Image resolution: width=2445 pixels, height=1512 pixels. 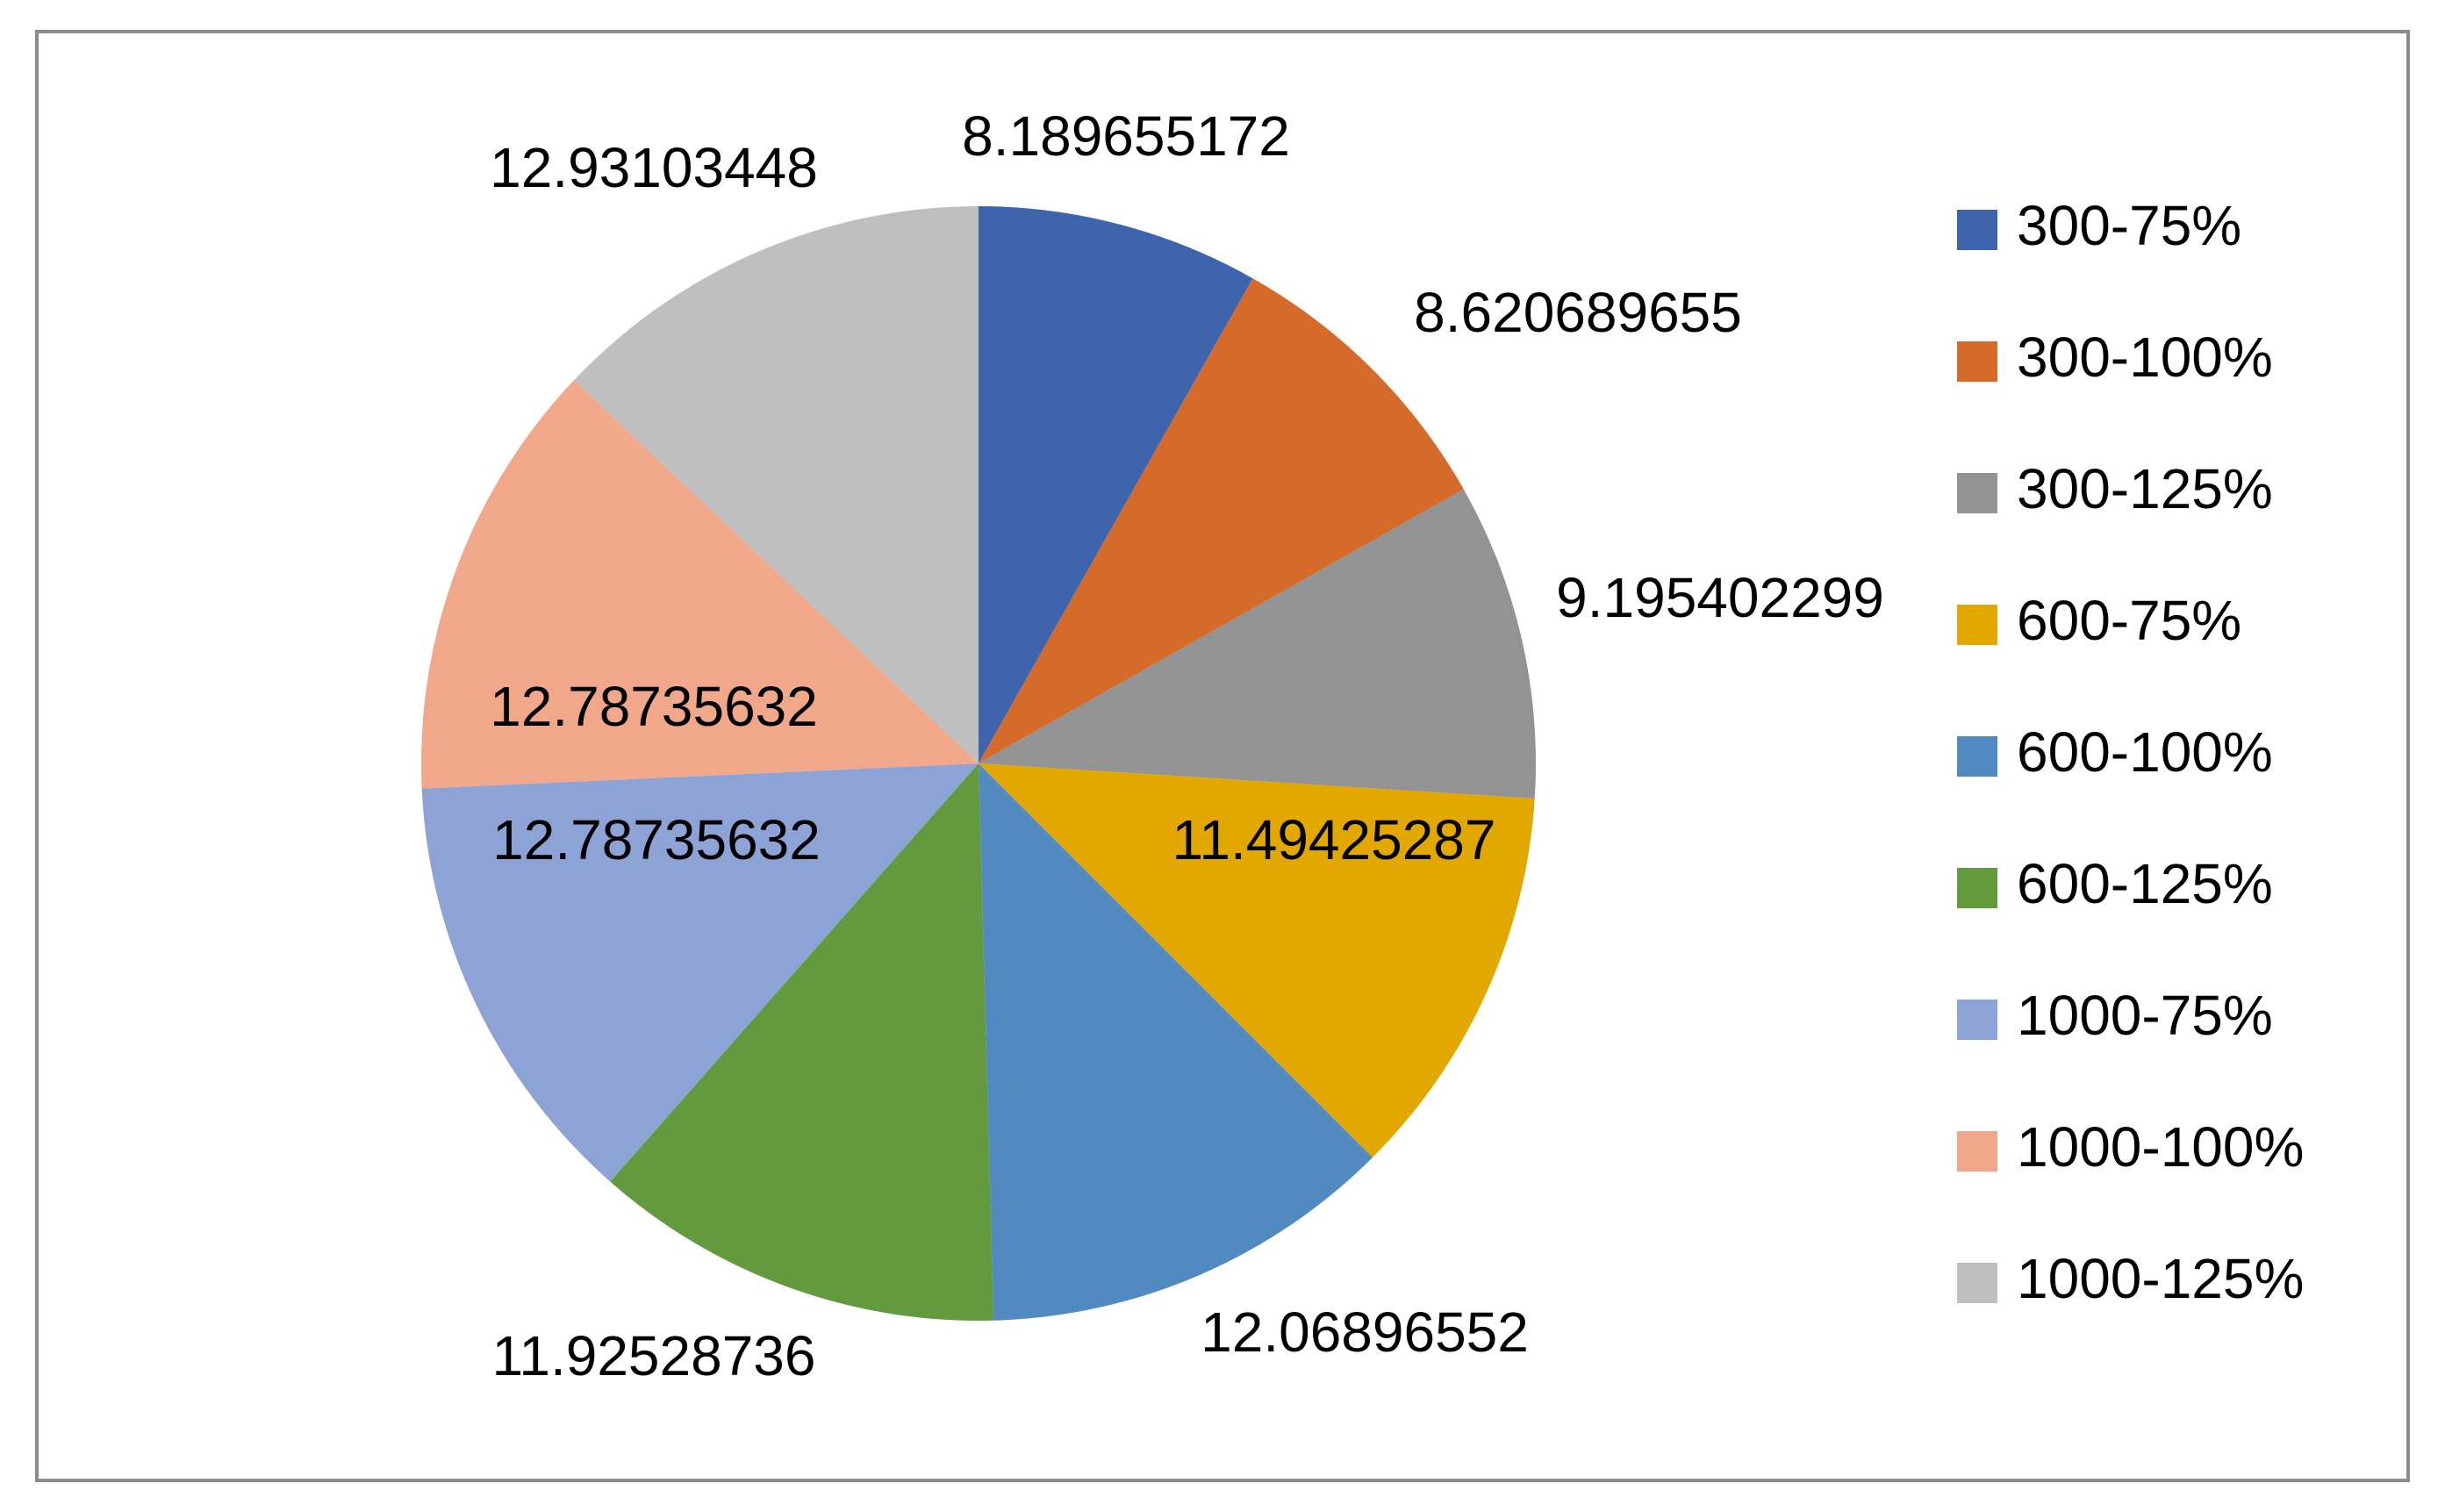 I want to click on data-label-1000-75%: 12.78735632, so click(x=656, y=839).